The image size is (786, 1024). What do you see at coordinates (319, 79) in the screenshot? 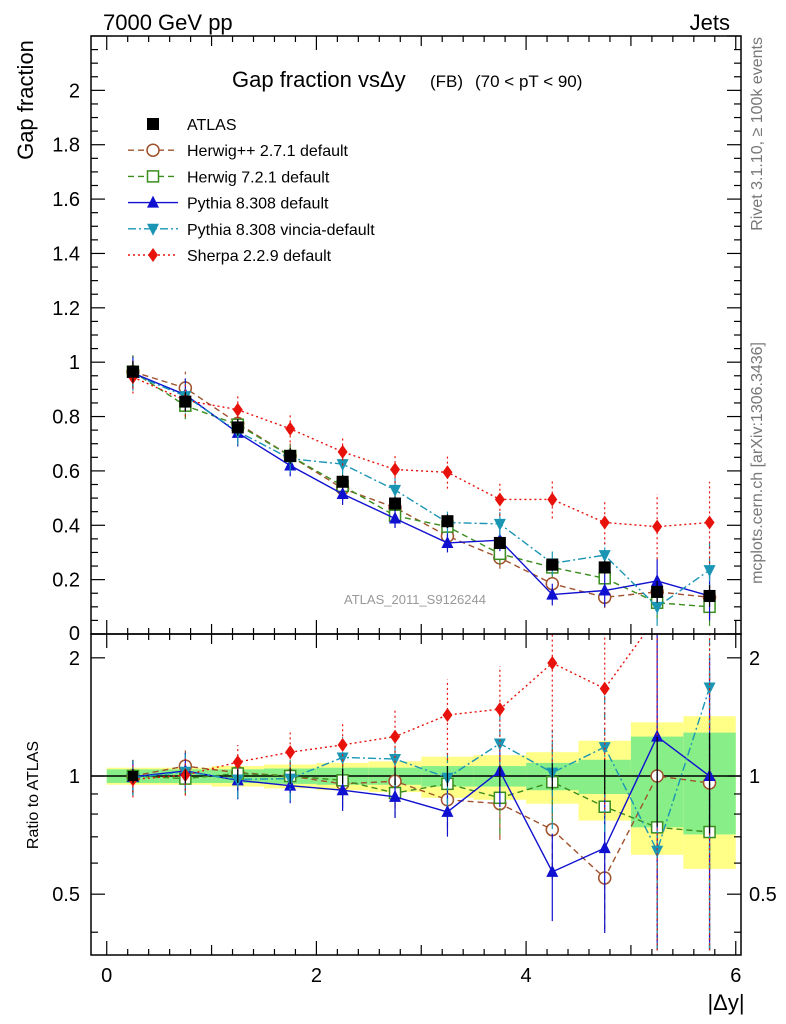
I see `title-main: Gap fraction vsΔy` at bounding box center [319, 79].